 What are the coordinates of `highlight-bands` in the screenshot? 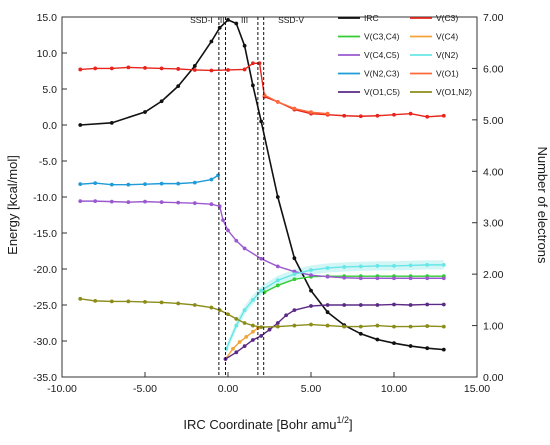 It's located at (335, 307).